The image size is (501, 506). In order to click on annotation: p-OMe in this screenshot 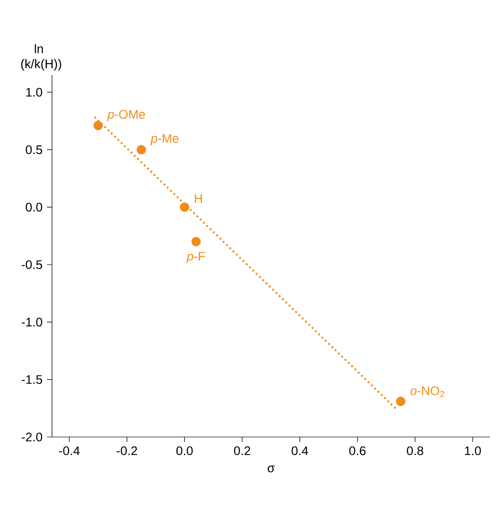, I will do `click(126, 116)`.